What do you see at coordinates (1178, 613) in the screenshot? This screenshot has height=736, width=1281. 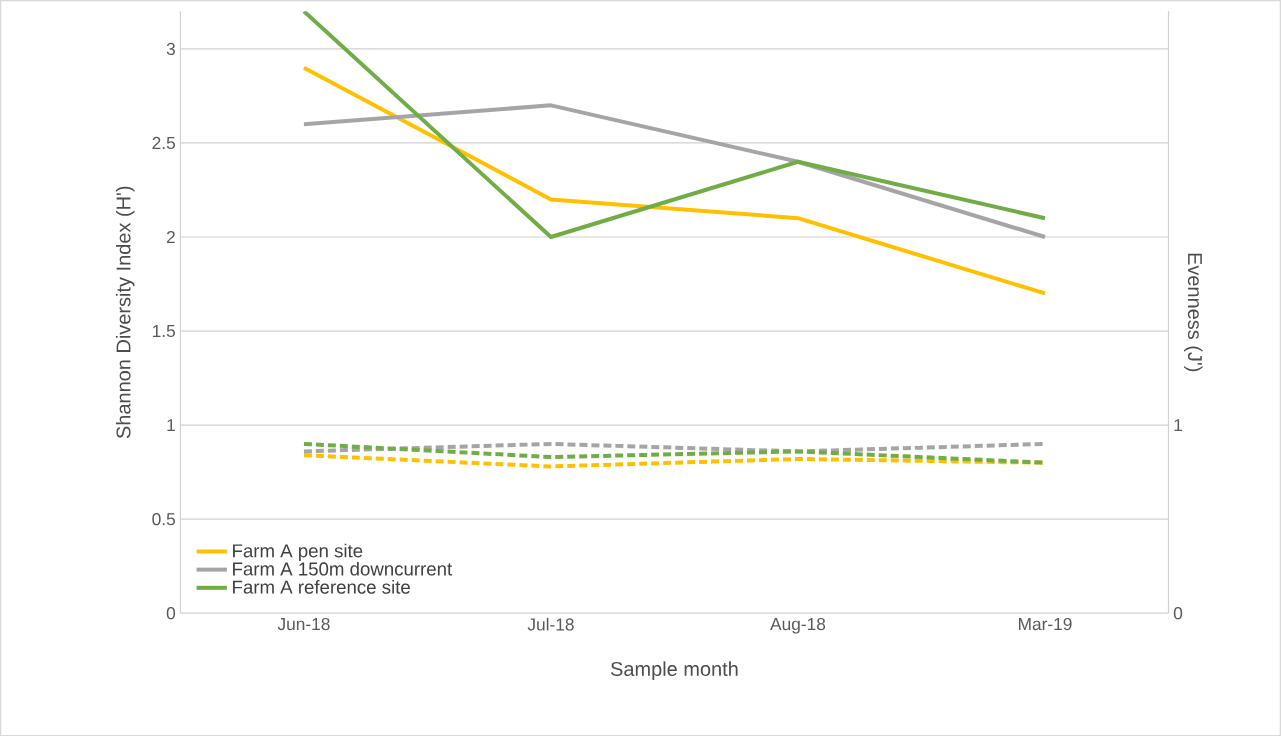 I see `y2-tick-label: 0` at bounding box center [1178, 613].